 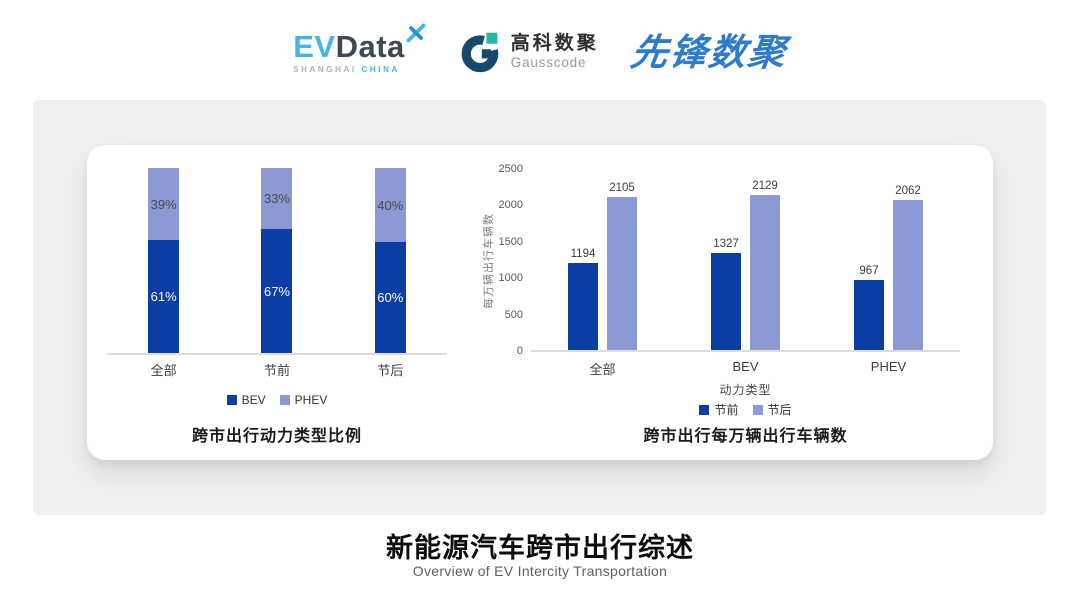 I want to click on legend-item: PHEV, so click(x=303, y=400).